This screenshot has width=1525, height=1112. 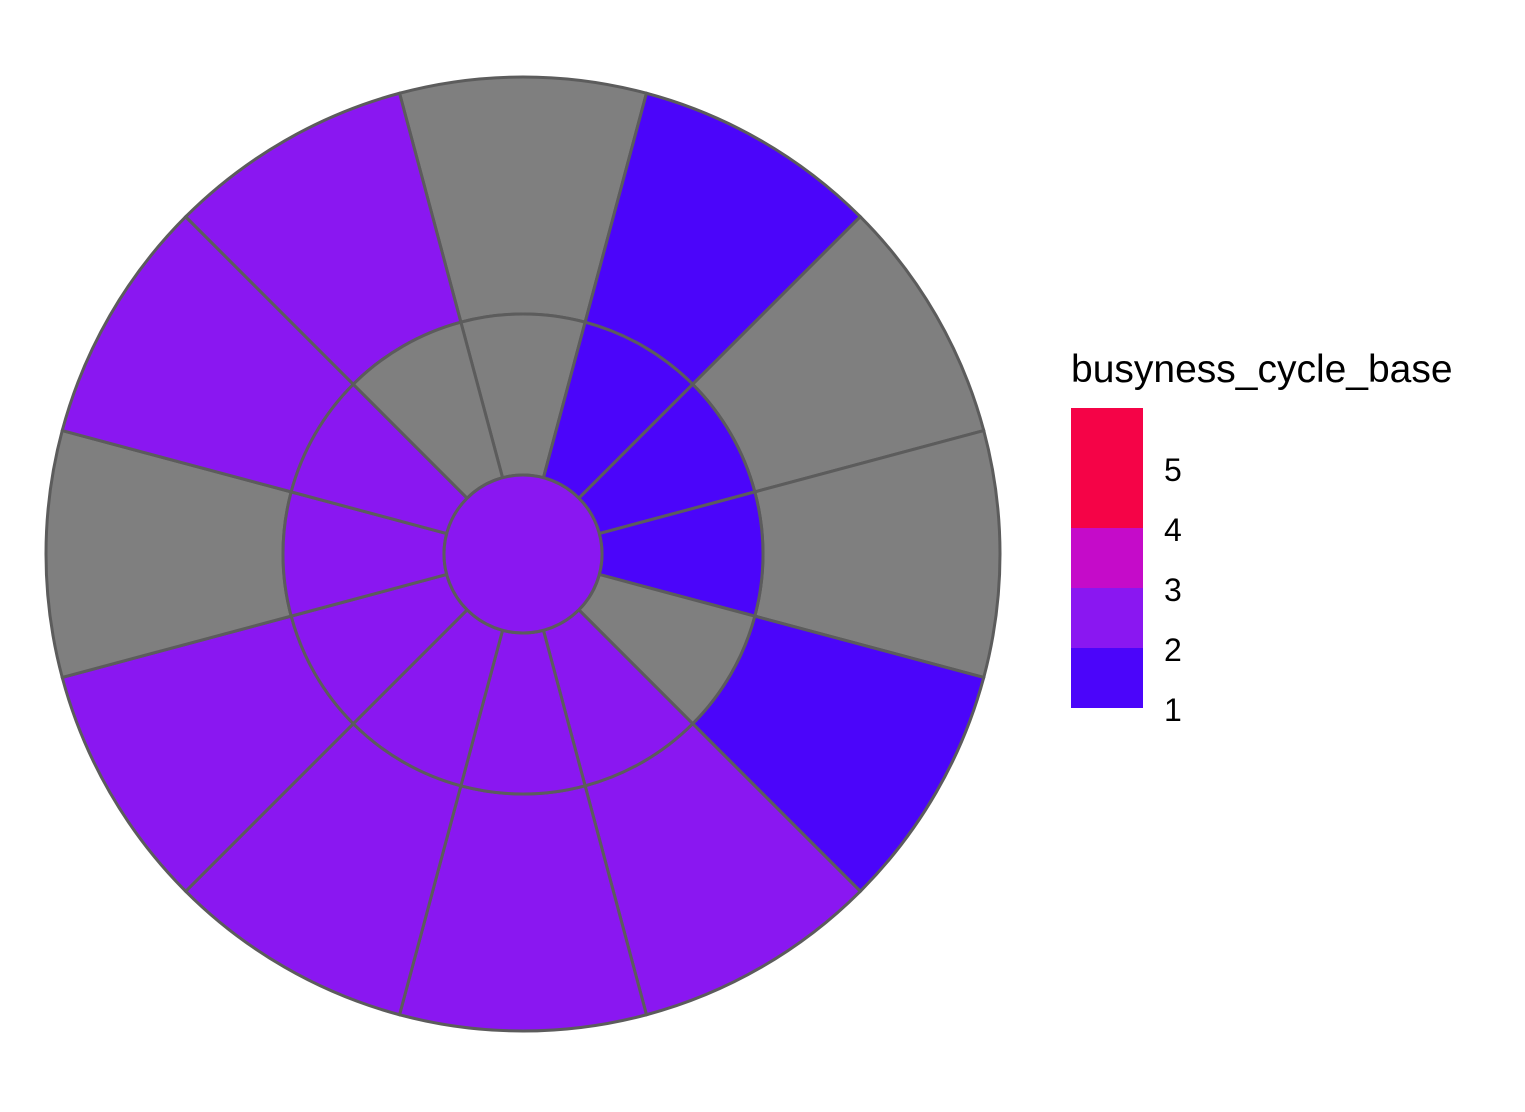 I want to click on legend-title: busyness_cycle_base, so click(x=1262, y=369).